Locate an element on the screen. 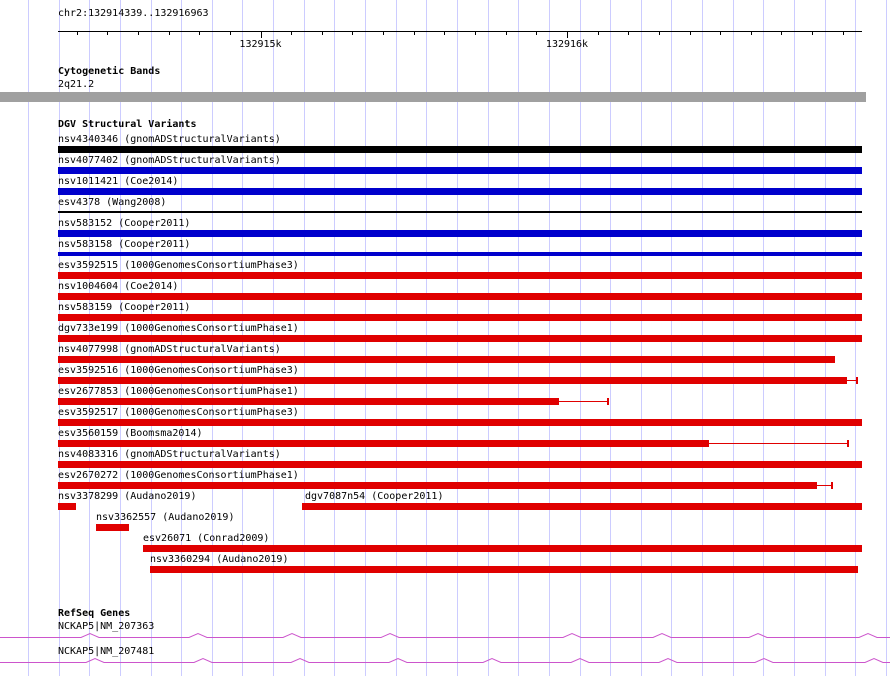 The width and height of the screenshot is (890, 676). variant-label: nsv1011421 (Coe2014) is located at coordinates (118, 181).